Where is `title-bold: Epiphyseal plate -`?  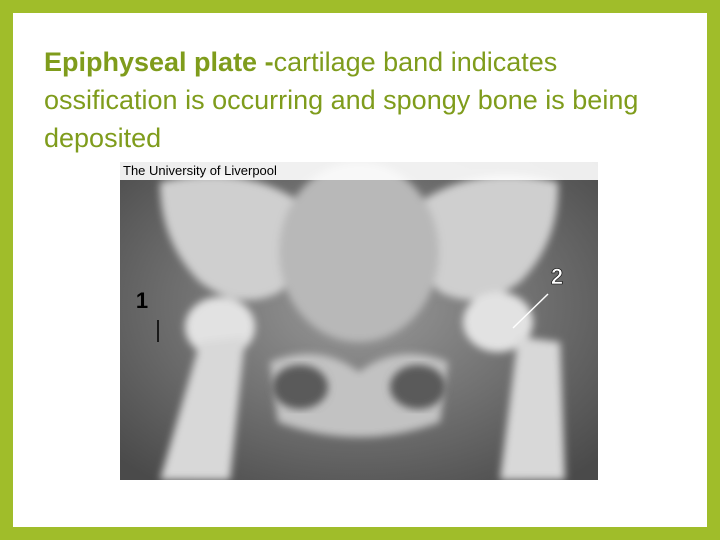
title-bold: Epiphyseal plate - is located at coordinates (159, 62).